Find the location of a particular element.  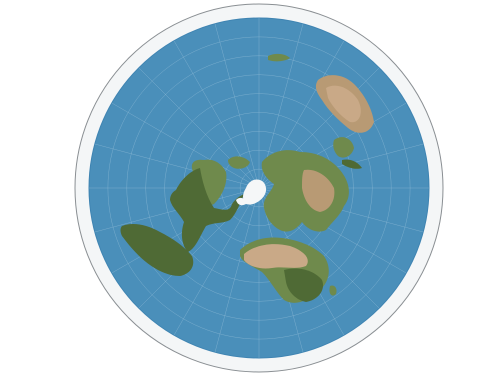

indonesia is located at coordinates (352, 164).